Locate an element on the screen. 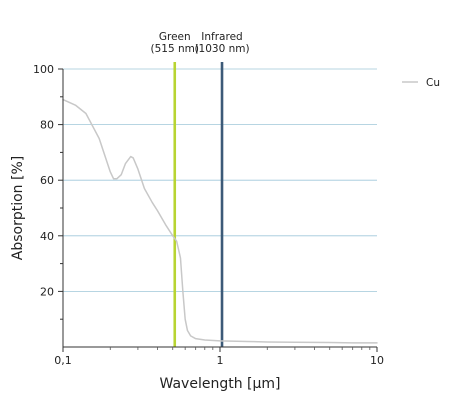 The image size is (460, 403). x-tick-label: 1 is located at coordinates (220, 360).